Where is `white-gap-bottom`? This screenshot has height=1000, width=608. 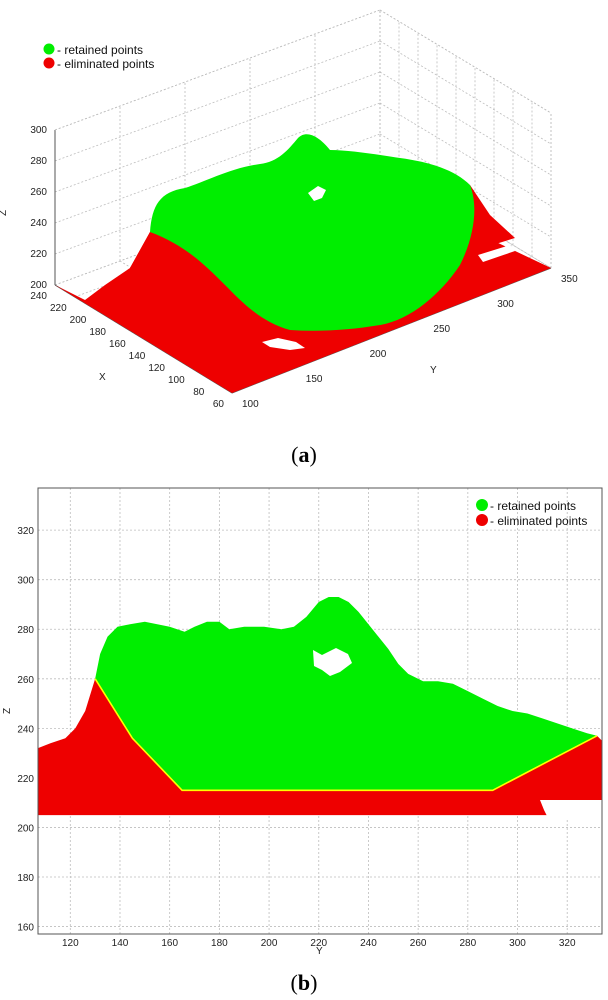
white-gap-bottom is located at coordinates (283, 344).